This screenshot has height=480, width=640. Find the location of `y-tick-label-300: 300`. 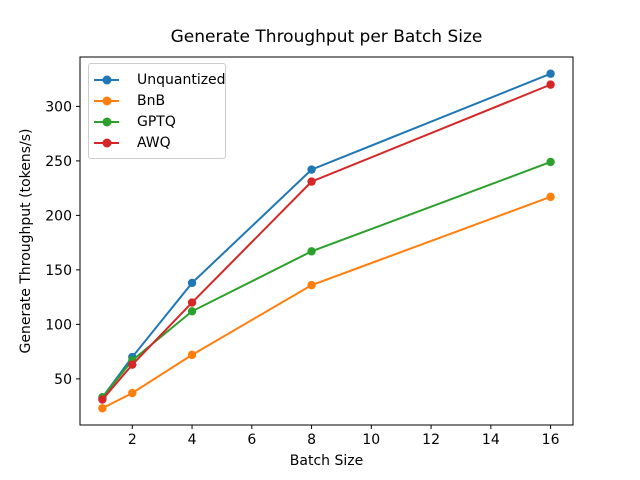

y-tick-label-300: 300 is located at coordinates (58, 107).